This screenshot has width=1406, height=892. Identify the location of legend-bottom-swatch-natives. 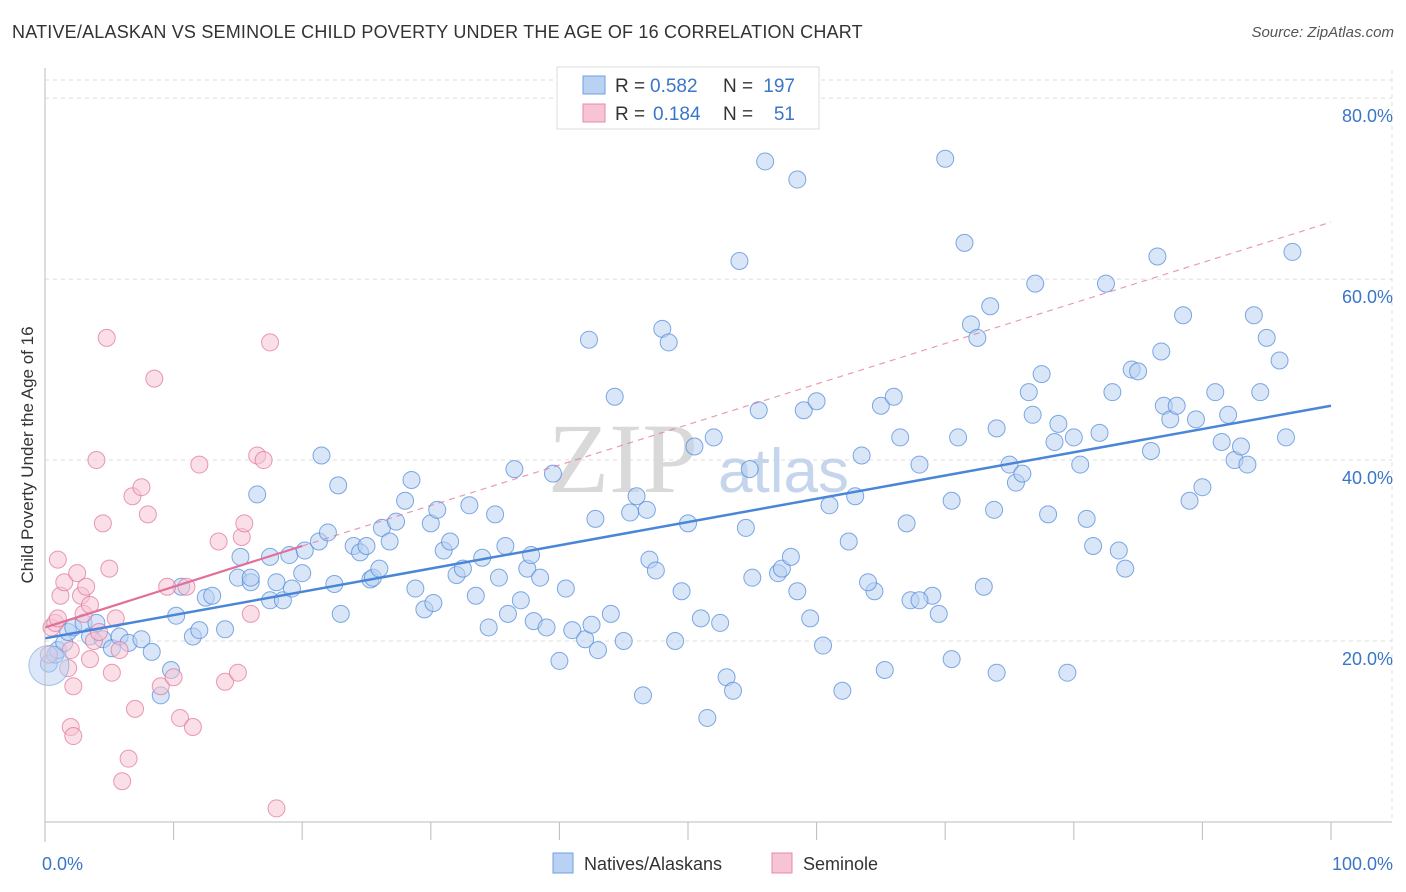
(563, 863).